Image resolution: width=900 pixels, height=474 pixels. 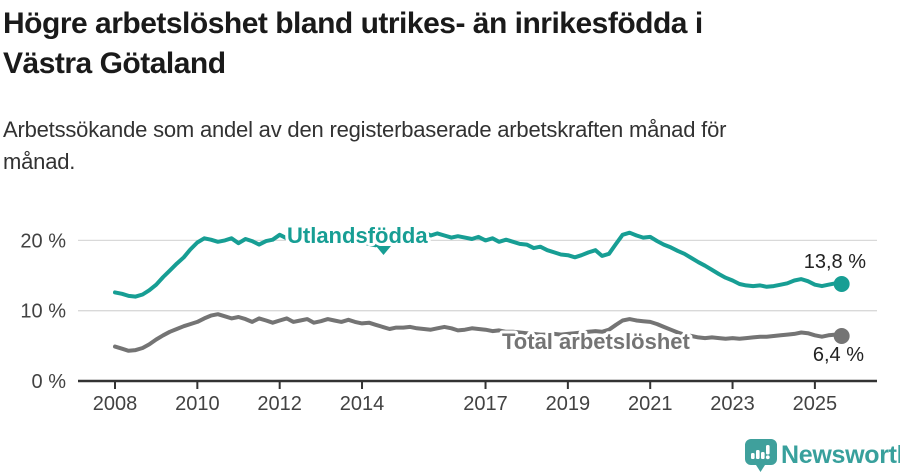 I want to click on x-axis-tick-label: 2012, so click(x=279, y=404).